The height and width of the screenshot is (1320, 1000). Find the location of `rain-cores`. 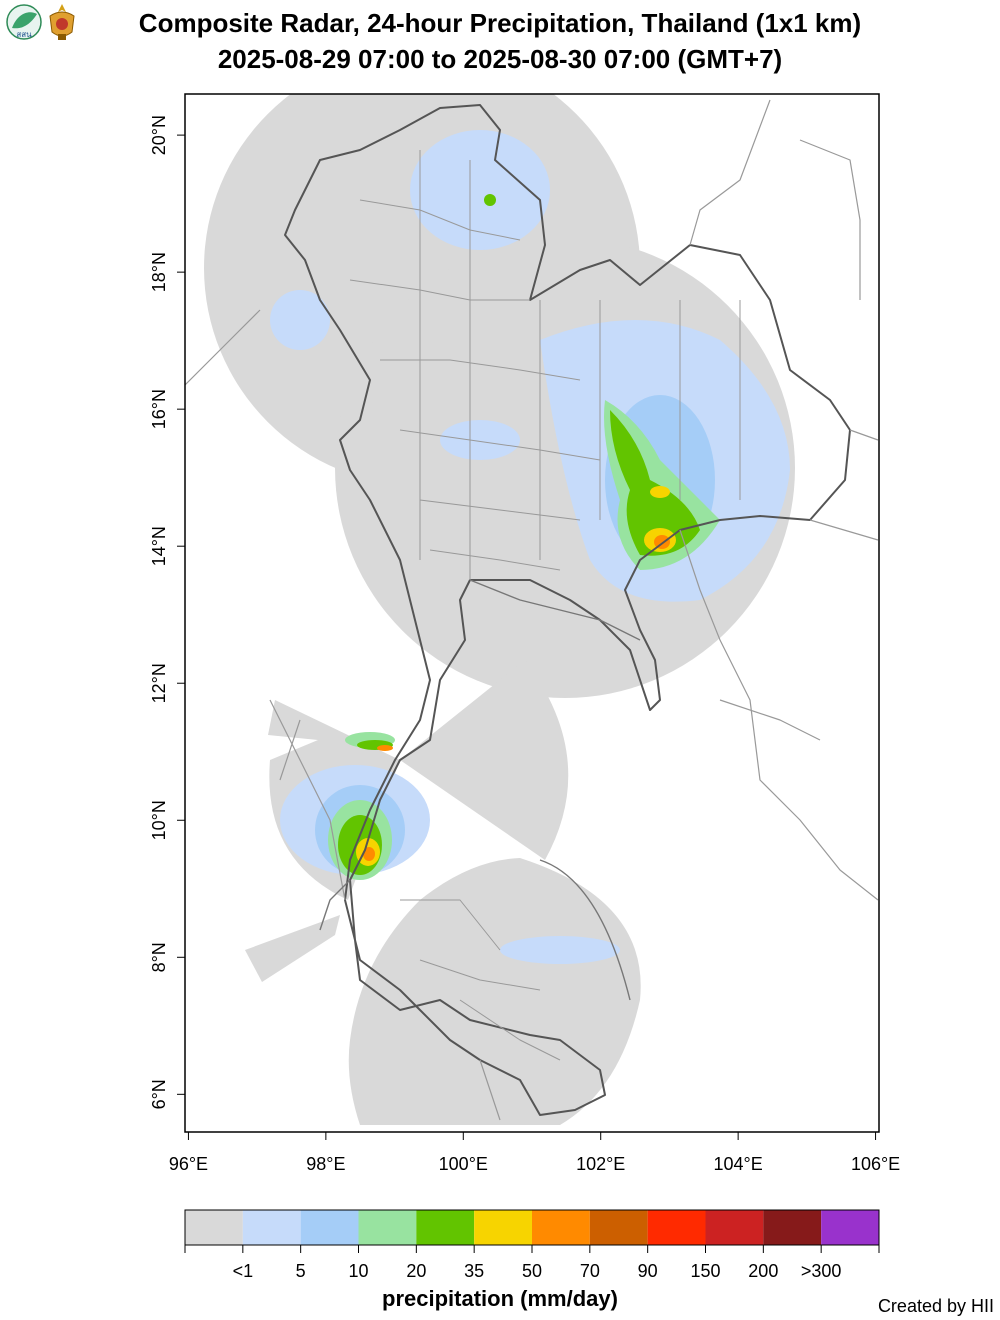

rain-cores is located at coordinates (516, 676).